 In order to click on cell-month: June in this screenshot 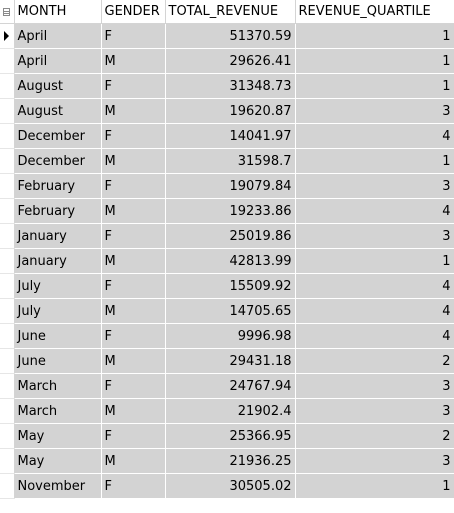, I will do `click(58, 336)`.